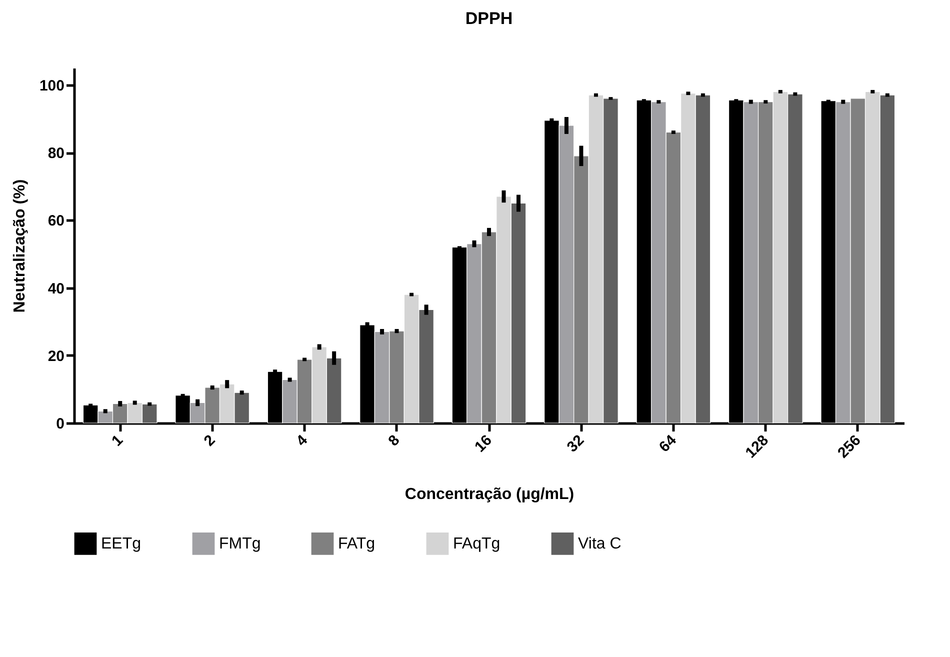 The image size is (950, 657). I want to click on y-tick-label: 0, so click(60, 424).